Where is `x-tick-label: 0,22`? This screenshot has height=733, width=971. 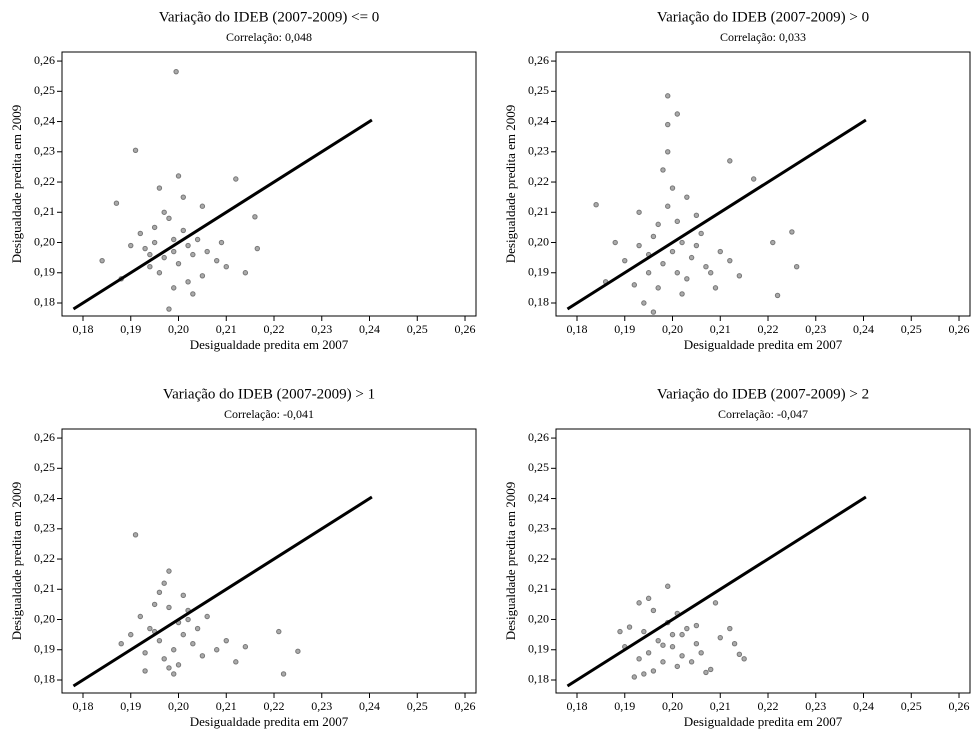 x-tick-label: 0,22 is located at coordinates (768, 706).